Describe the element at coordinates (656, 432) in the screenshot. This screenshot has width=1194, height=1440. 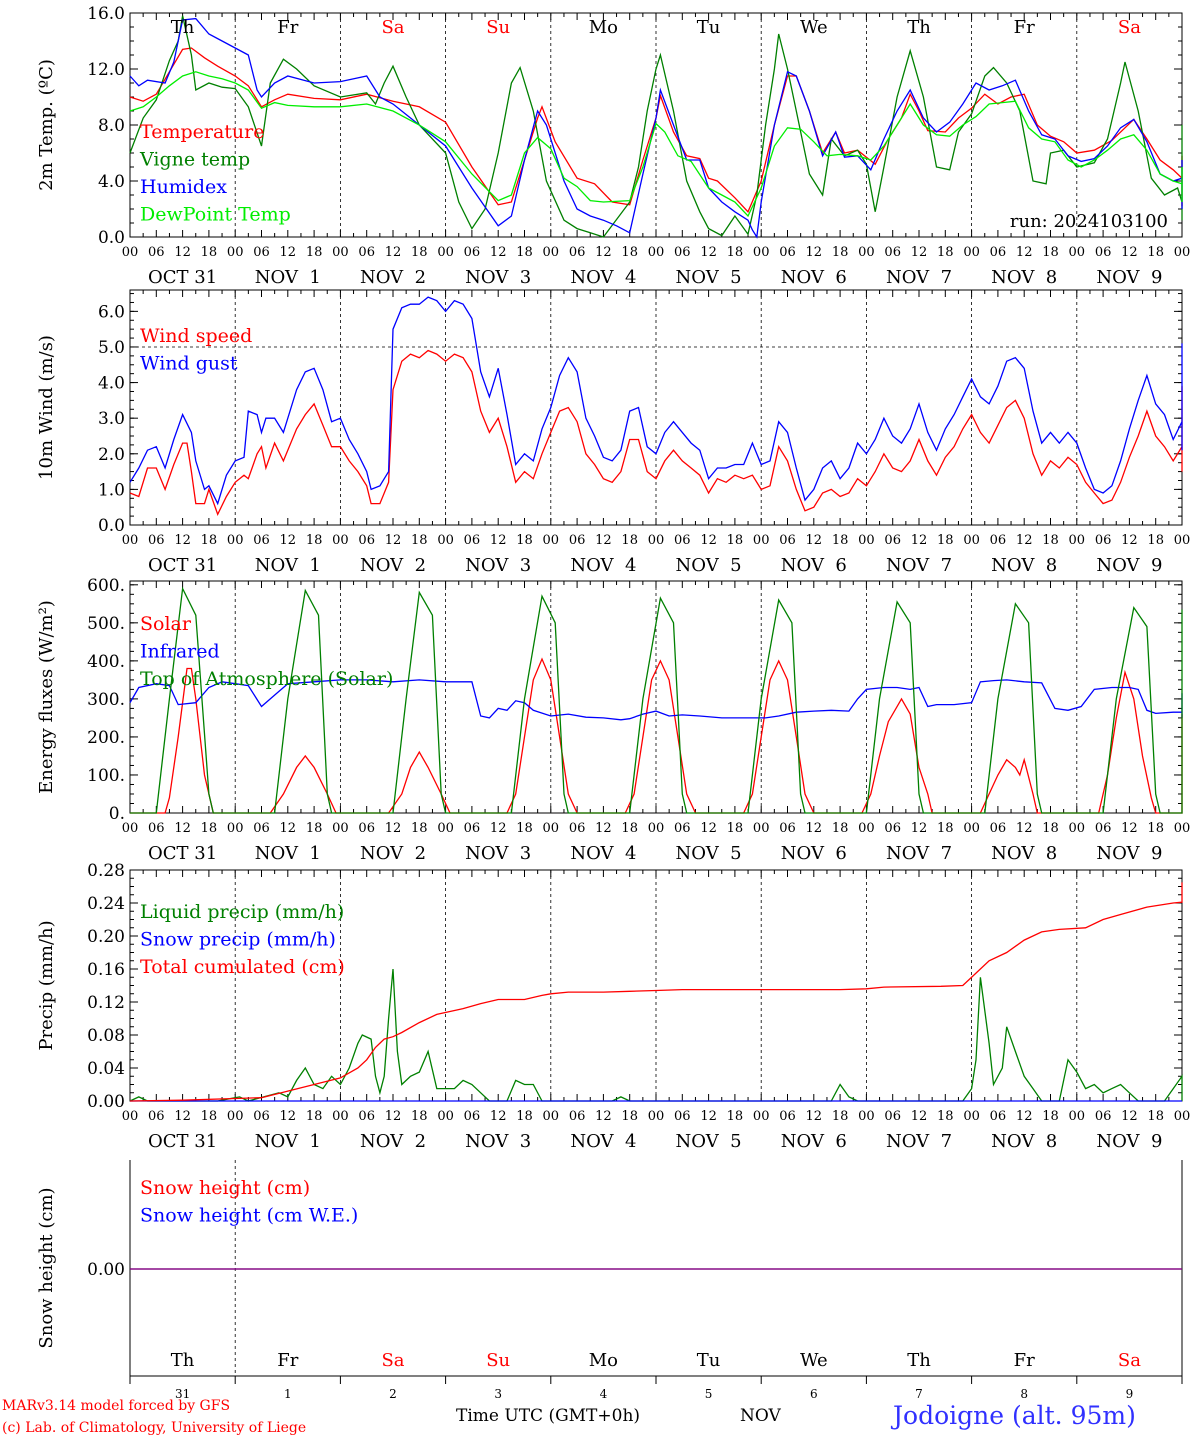
I see `series-line-wind-speed` at that location.